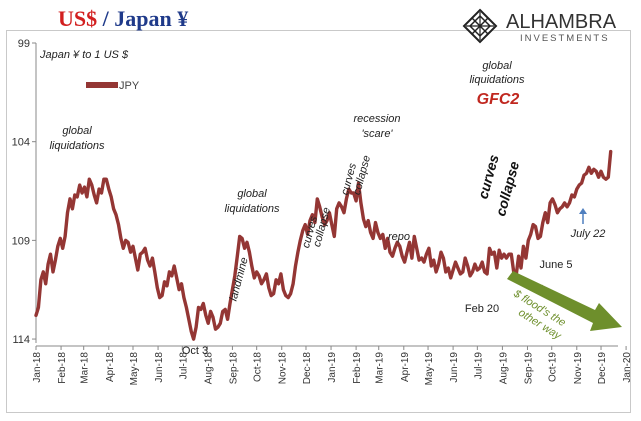  What do you see at coordinates (21, 143) in the screenshot?
I see `y-tick-label: 104` at bounding box center [21, 143].